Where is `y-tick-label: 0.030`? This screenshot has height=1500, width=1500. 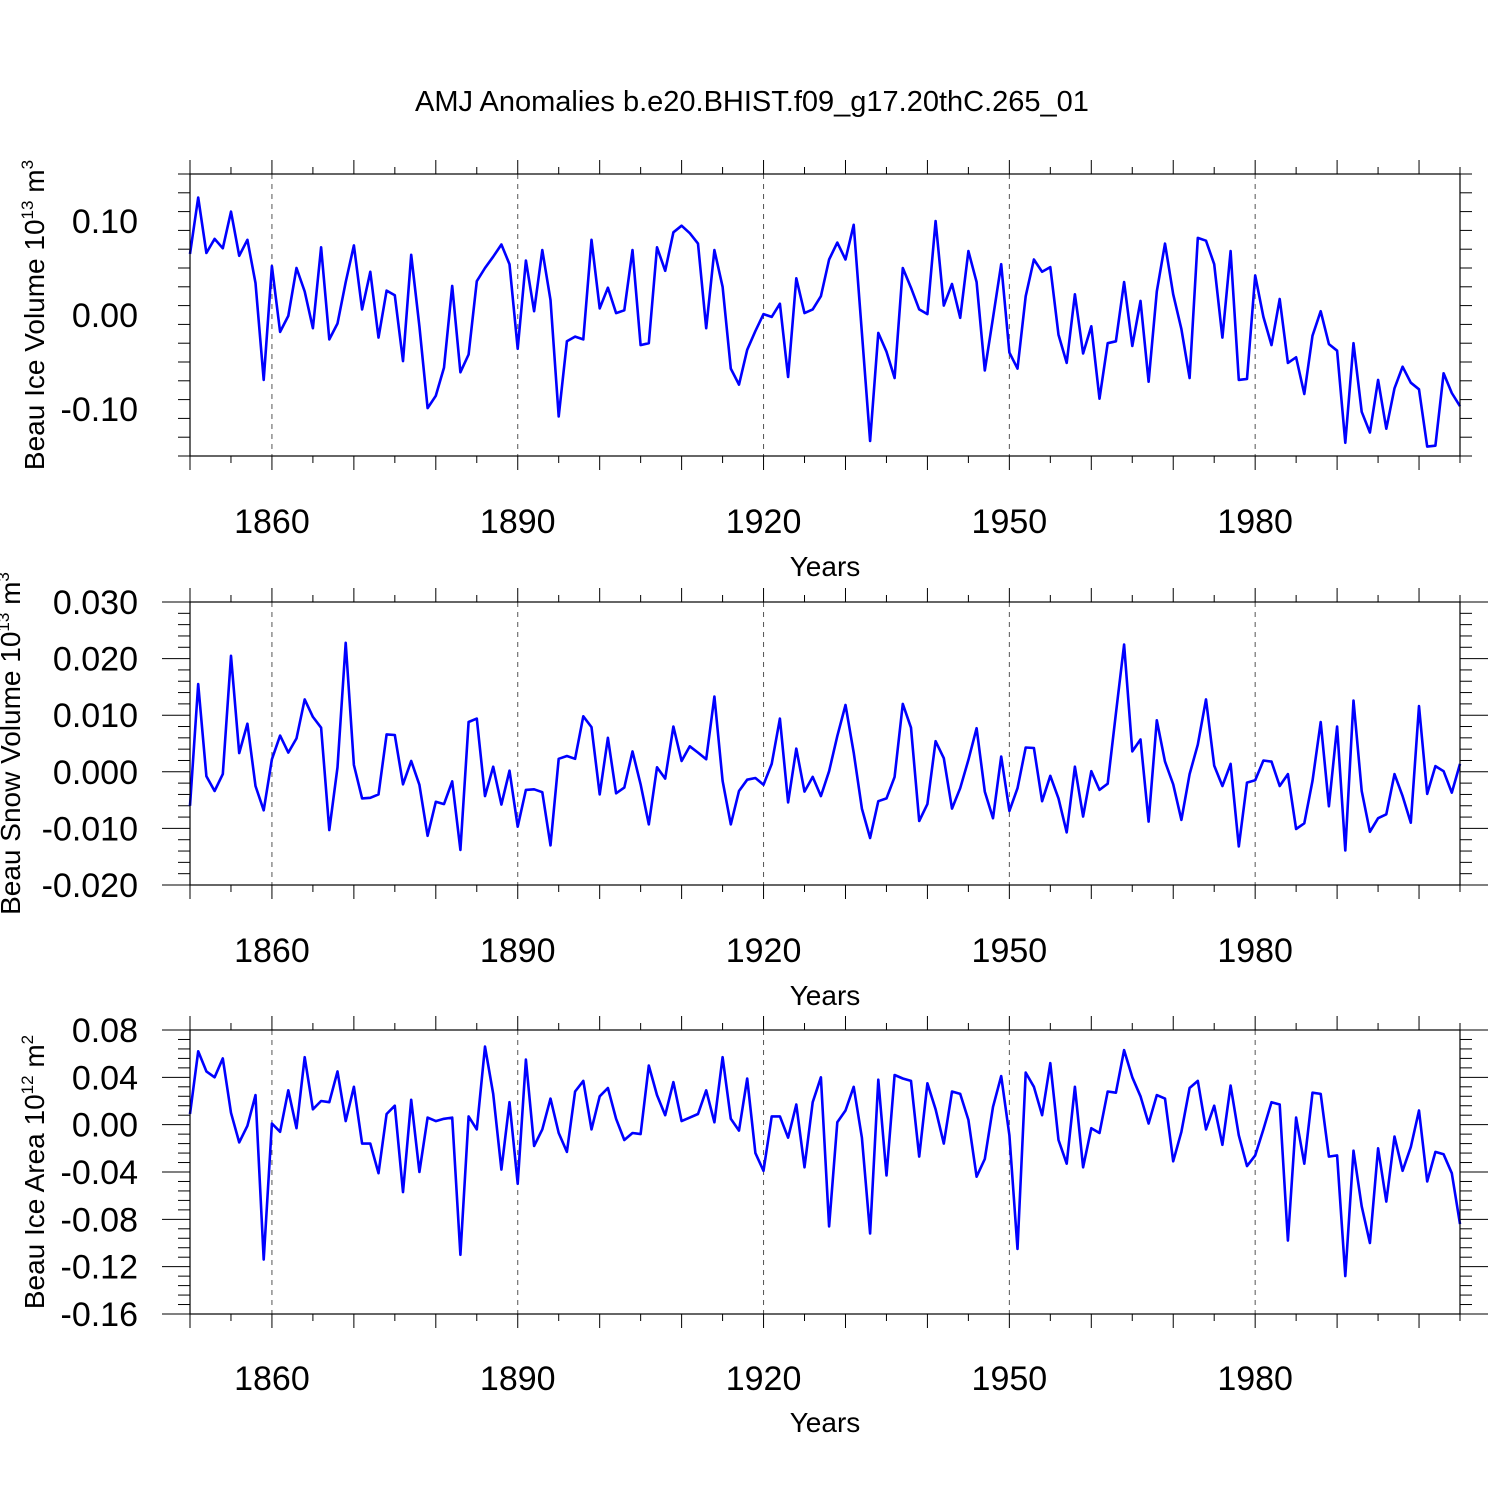 y-tick-label: 0.030 is located at coordinates (95, 603).